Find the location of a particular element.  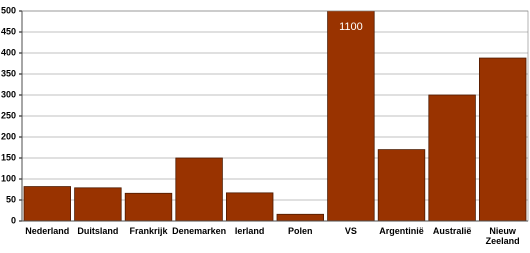

x-tick-label: Australië is located at coordinates (452, 231).